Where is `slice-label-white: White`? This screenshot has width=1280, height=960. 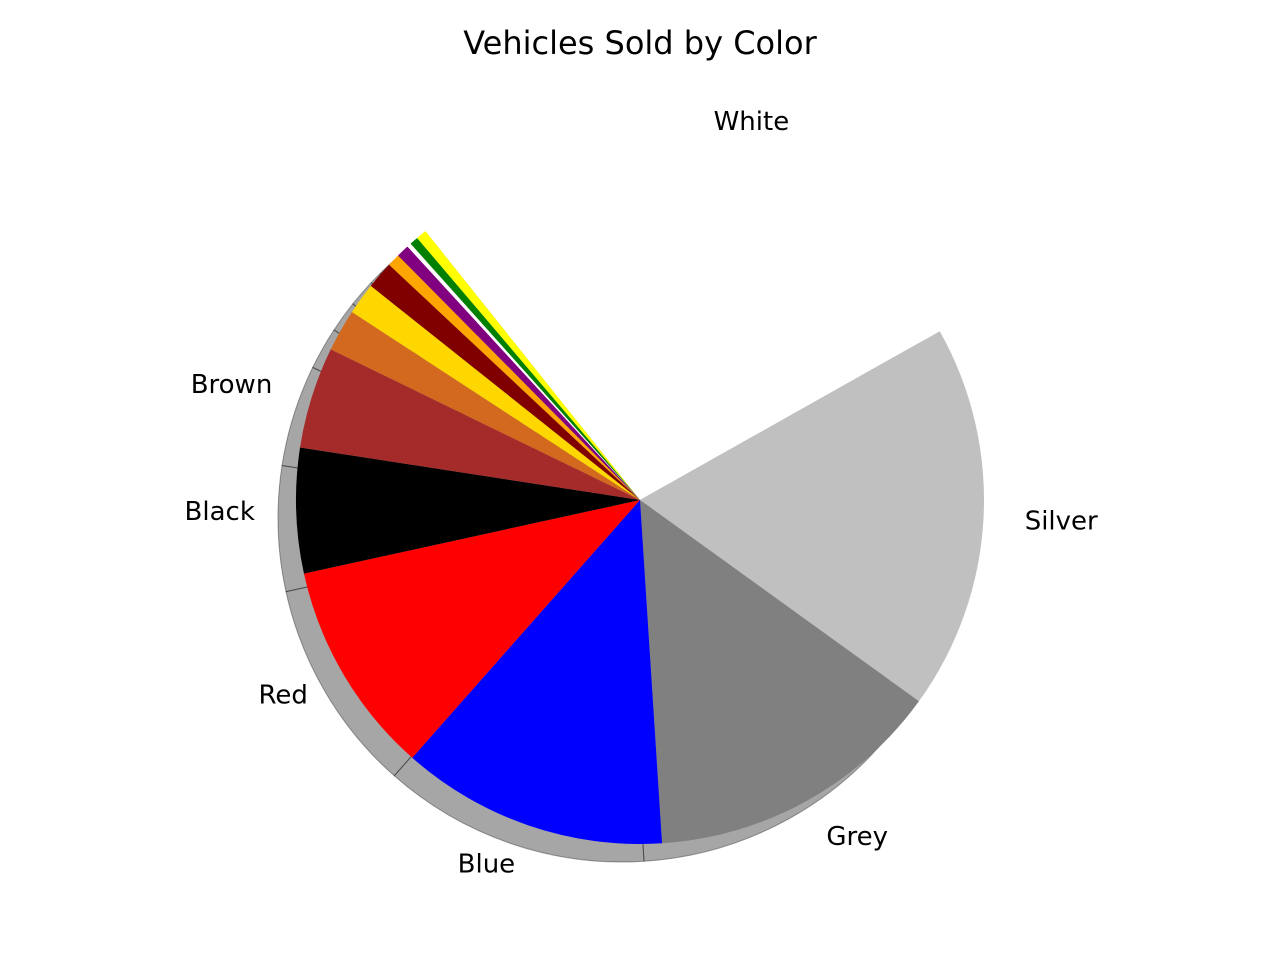 slice-label-white: White is located at coordinates (752, 122).